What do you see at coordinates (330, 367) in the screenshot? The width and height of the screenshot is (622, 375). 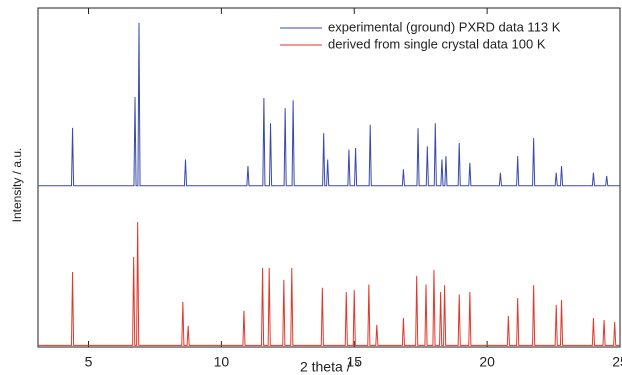 I see `x-axis-label: 2 theta / °` at bounding box center [330, 367].